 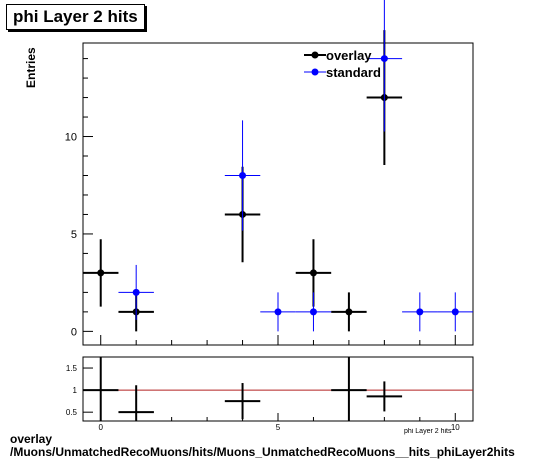 I want to click on y-tick-label: 5, so click(x=74, y=235).